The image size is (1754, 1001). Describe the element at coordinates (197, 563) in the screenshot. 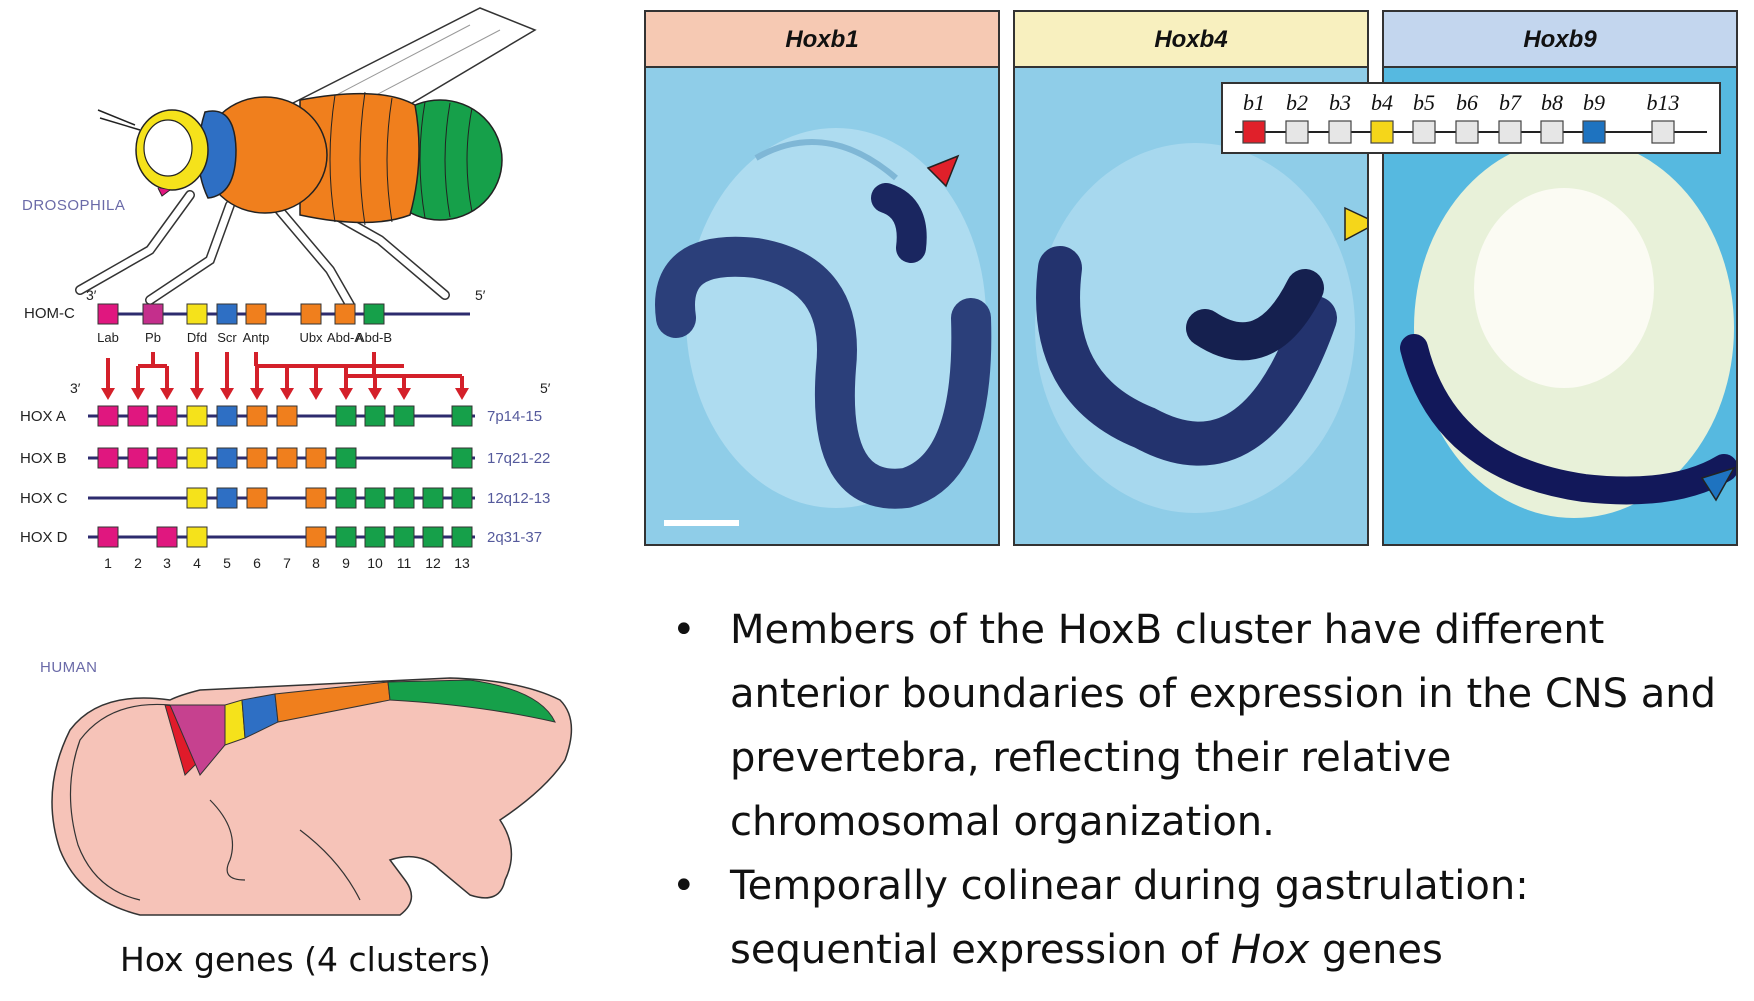

I see `paralog-number: 4` at that location.